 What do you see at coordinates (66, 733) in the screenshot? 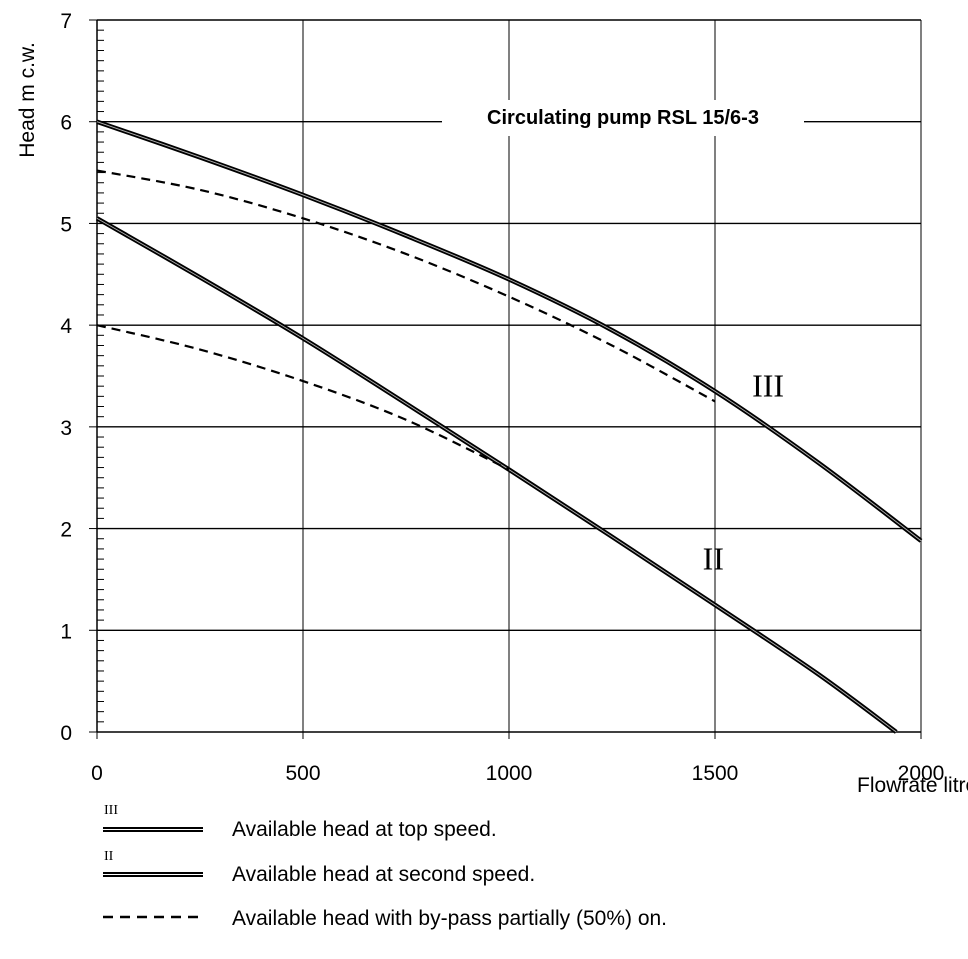
I see `y-tick-label: 0` at bounding box center [66, 733].